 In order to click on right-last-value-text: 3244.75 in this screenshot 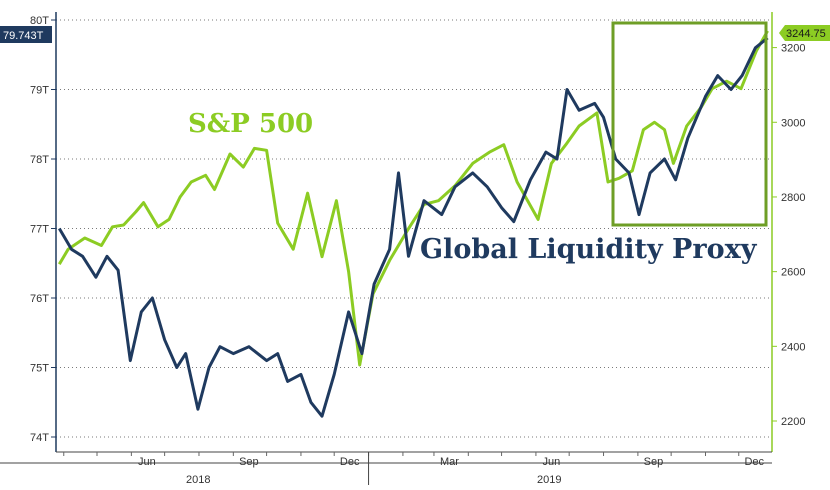, I will do `click(806, 34)`.